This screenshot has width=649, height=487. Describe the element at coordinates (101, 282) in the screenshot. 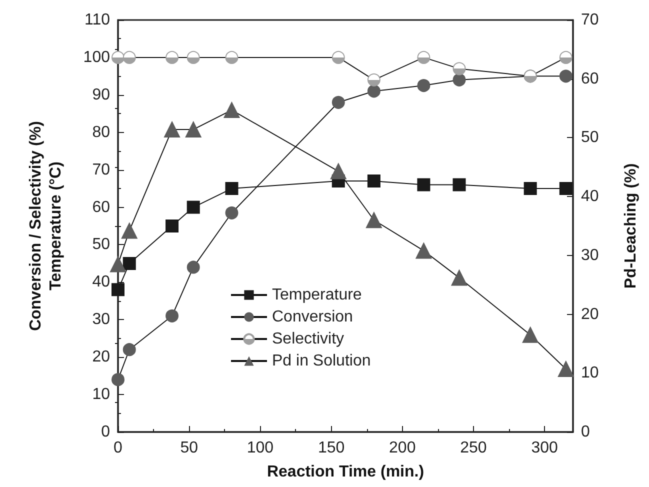

I see `y-tick-label: 40` at that location.